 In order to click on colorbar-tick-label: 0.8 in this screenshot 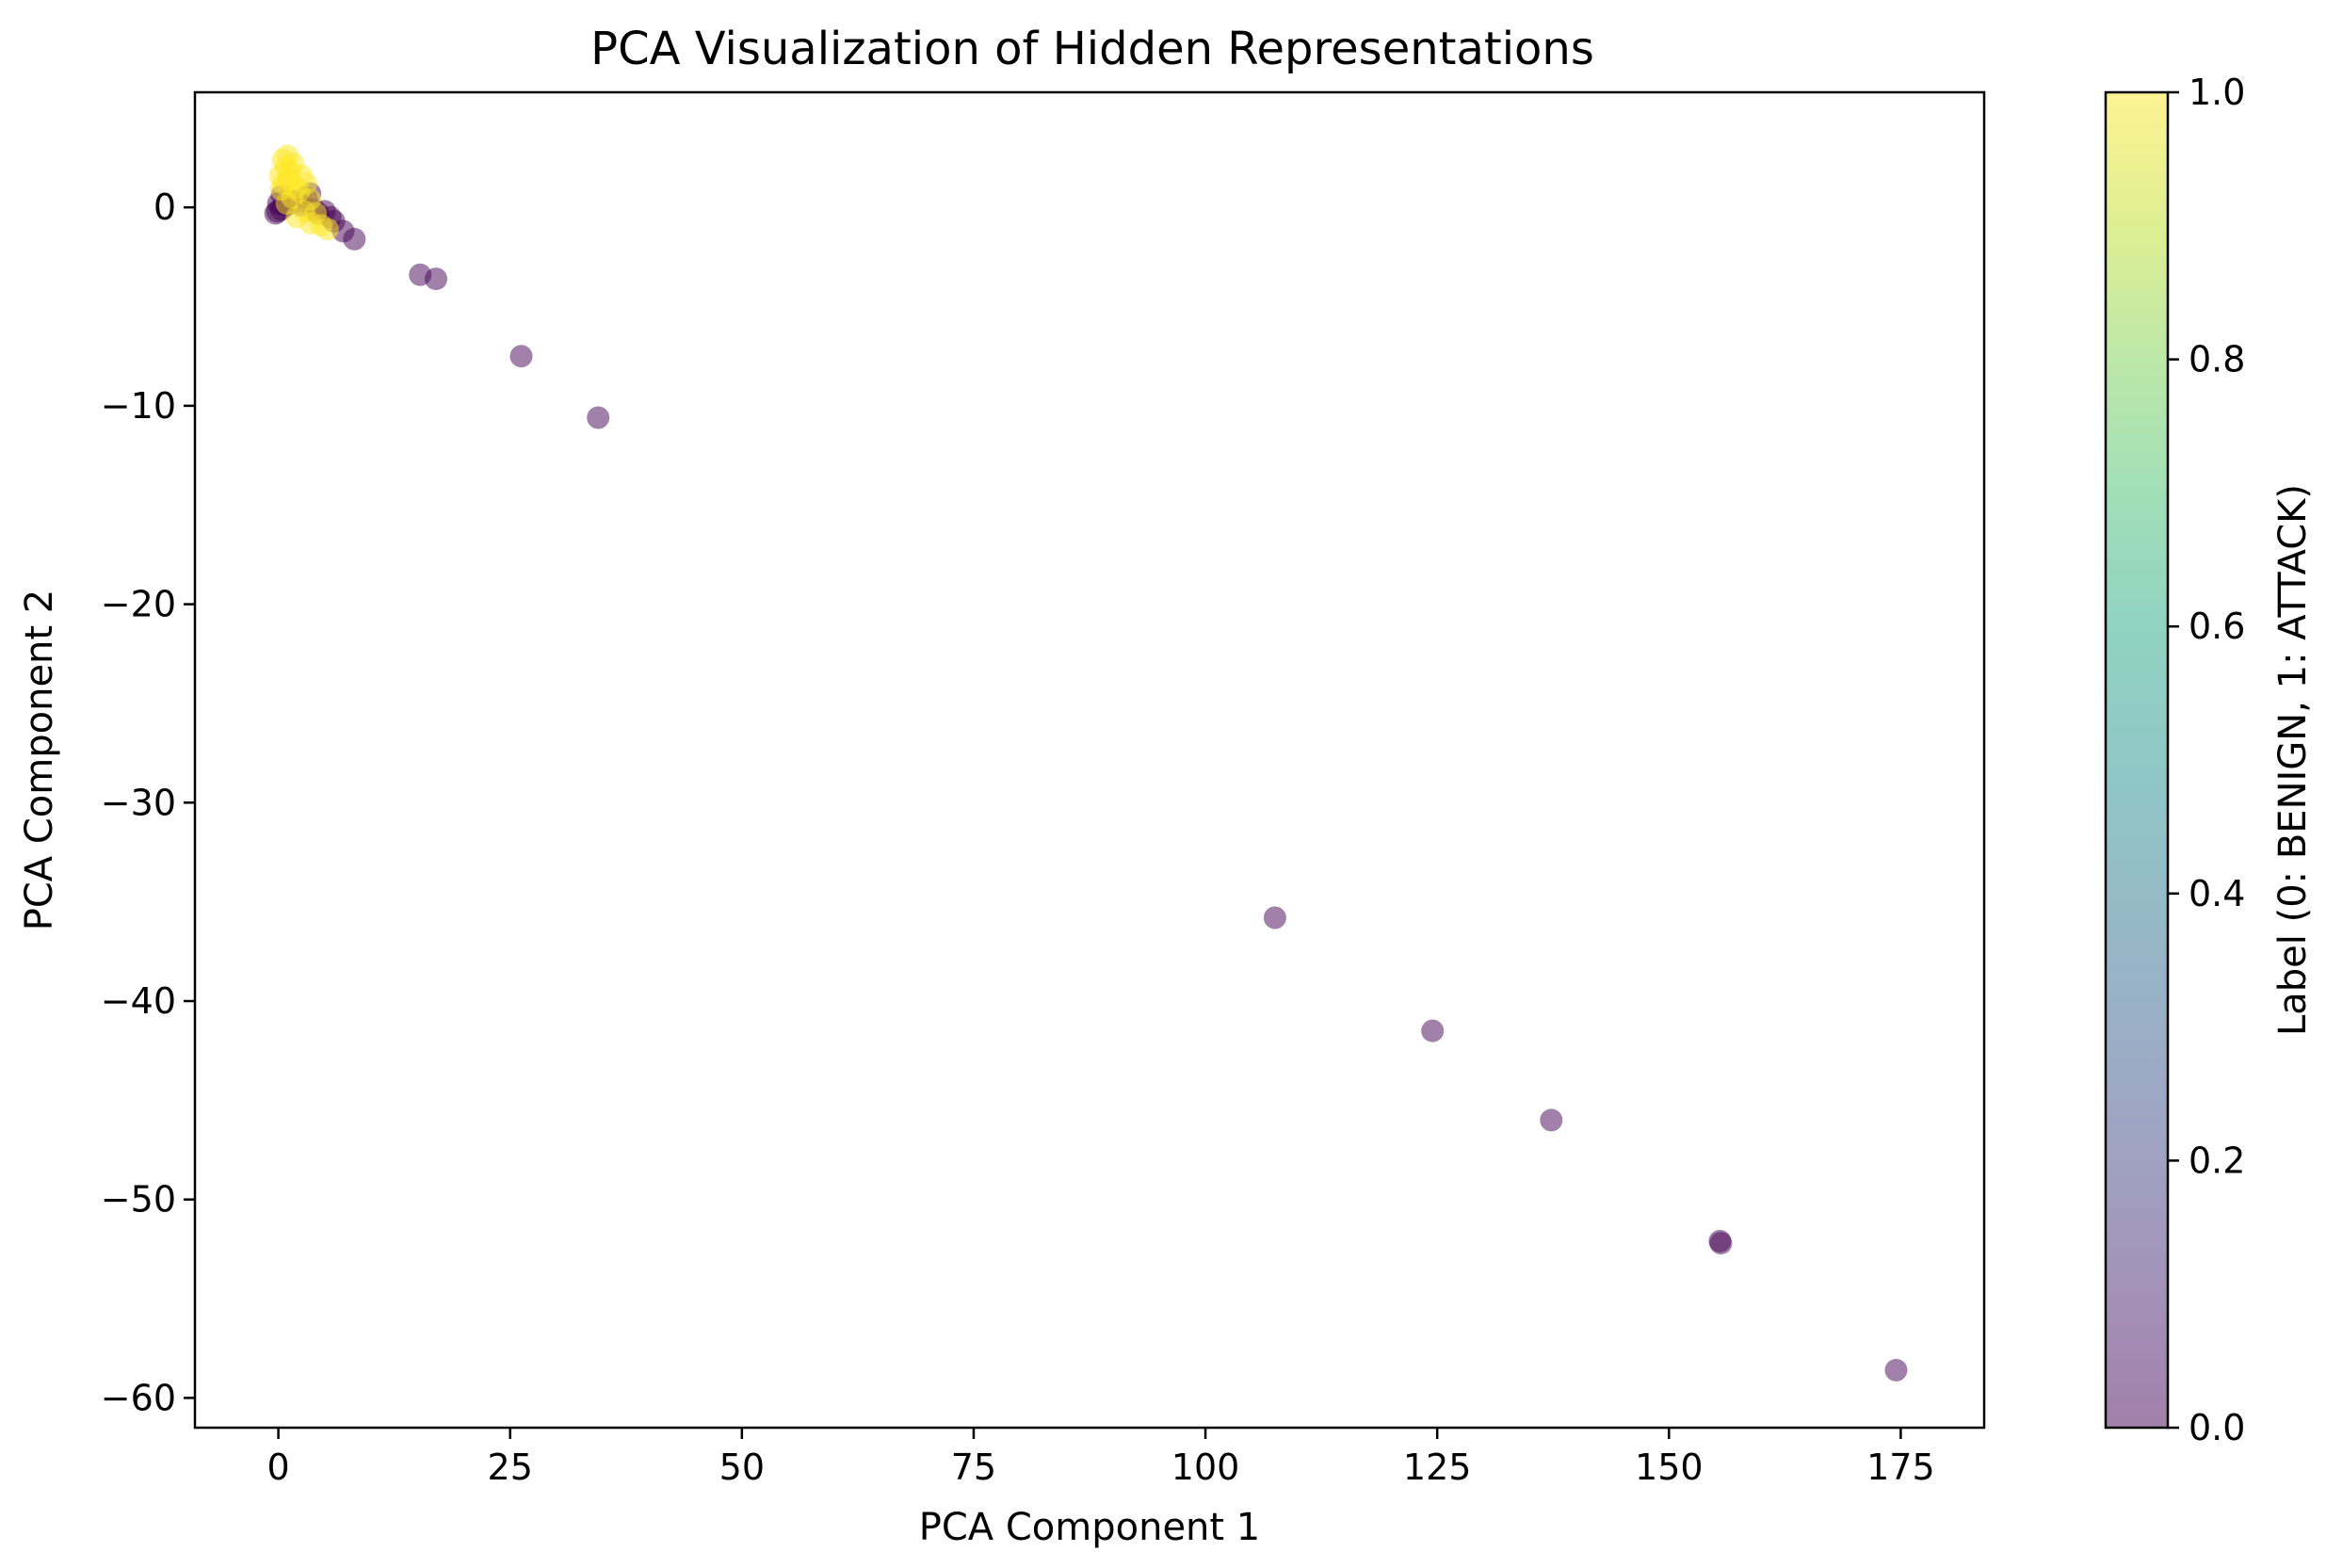, I will do `click(2217, 359)`.